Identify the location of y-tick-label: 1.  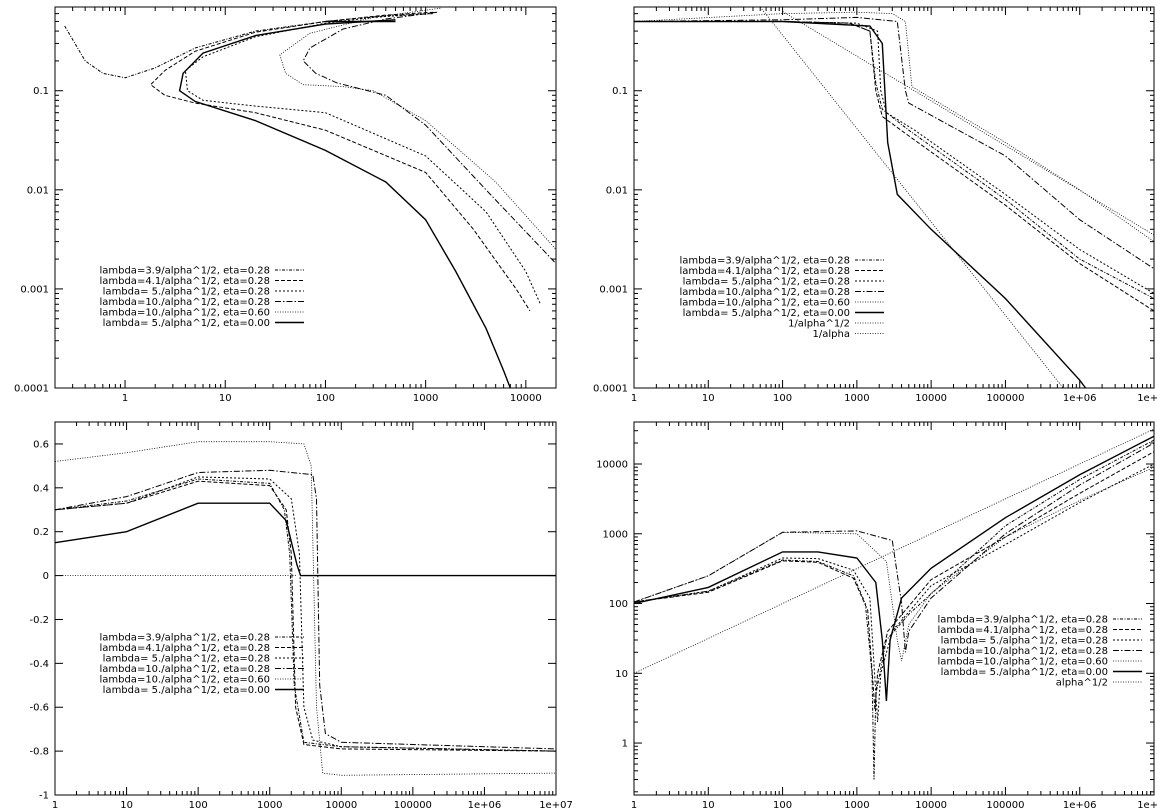
(625, 744).